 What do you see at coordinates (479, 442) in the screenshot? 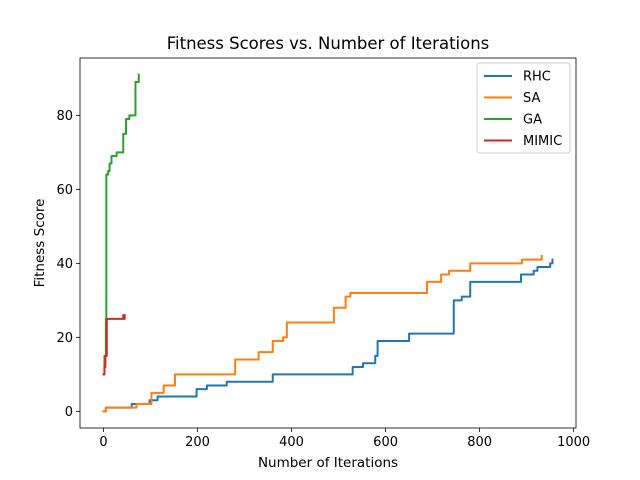
I see `x-tick-label: 800` at bounding box center [479, 442].